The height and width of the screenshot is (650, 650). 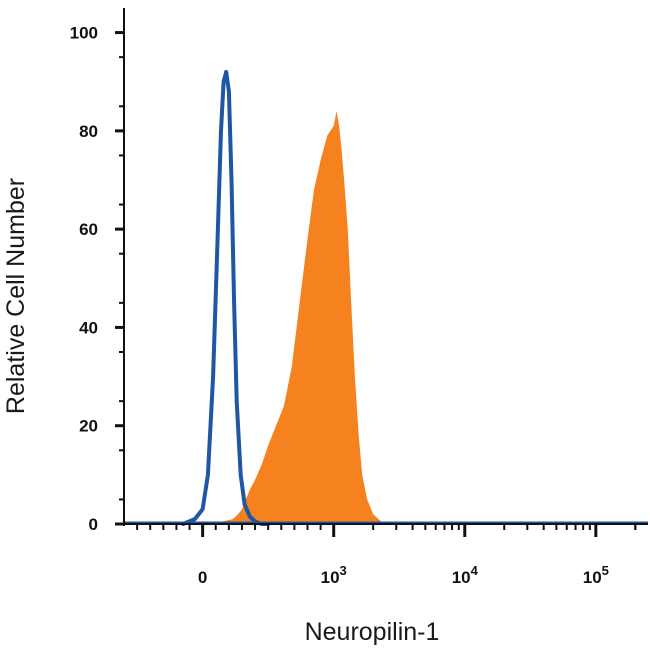 I want to click on y-axis-title: Relative Cell Number, so click(x=16, y=296).